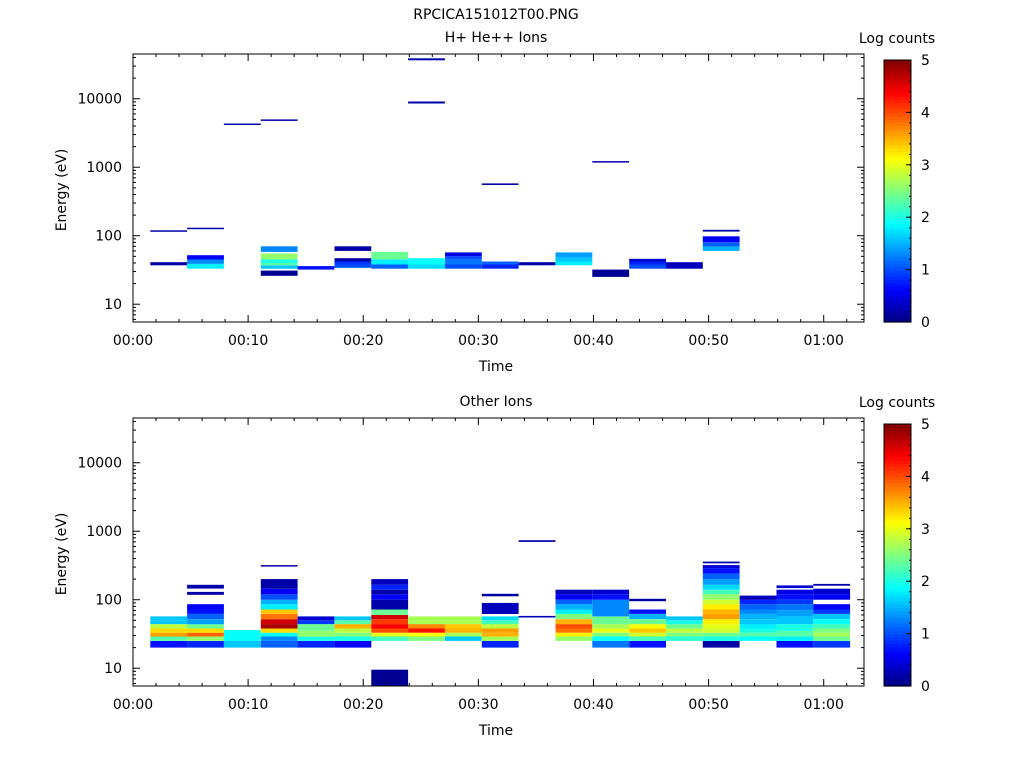 This screenshot has width=1024, height=768. What do you see at coordinates (500, 613) in the screenshot?
I see `heatmap-cells` at bounding box center [500, 613].